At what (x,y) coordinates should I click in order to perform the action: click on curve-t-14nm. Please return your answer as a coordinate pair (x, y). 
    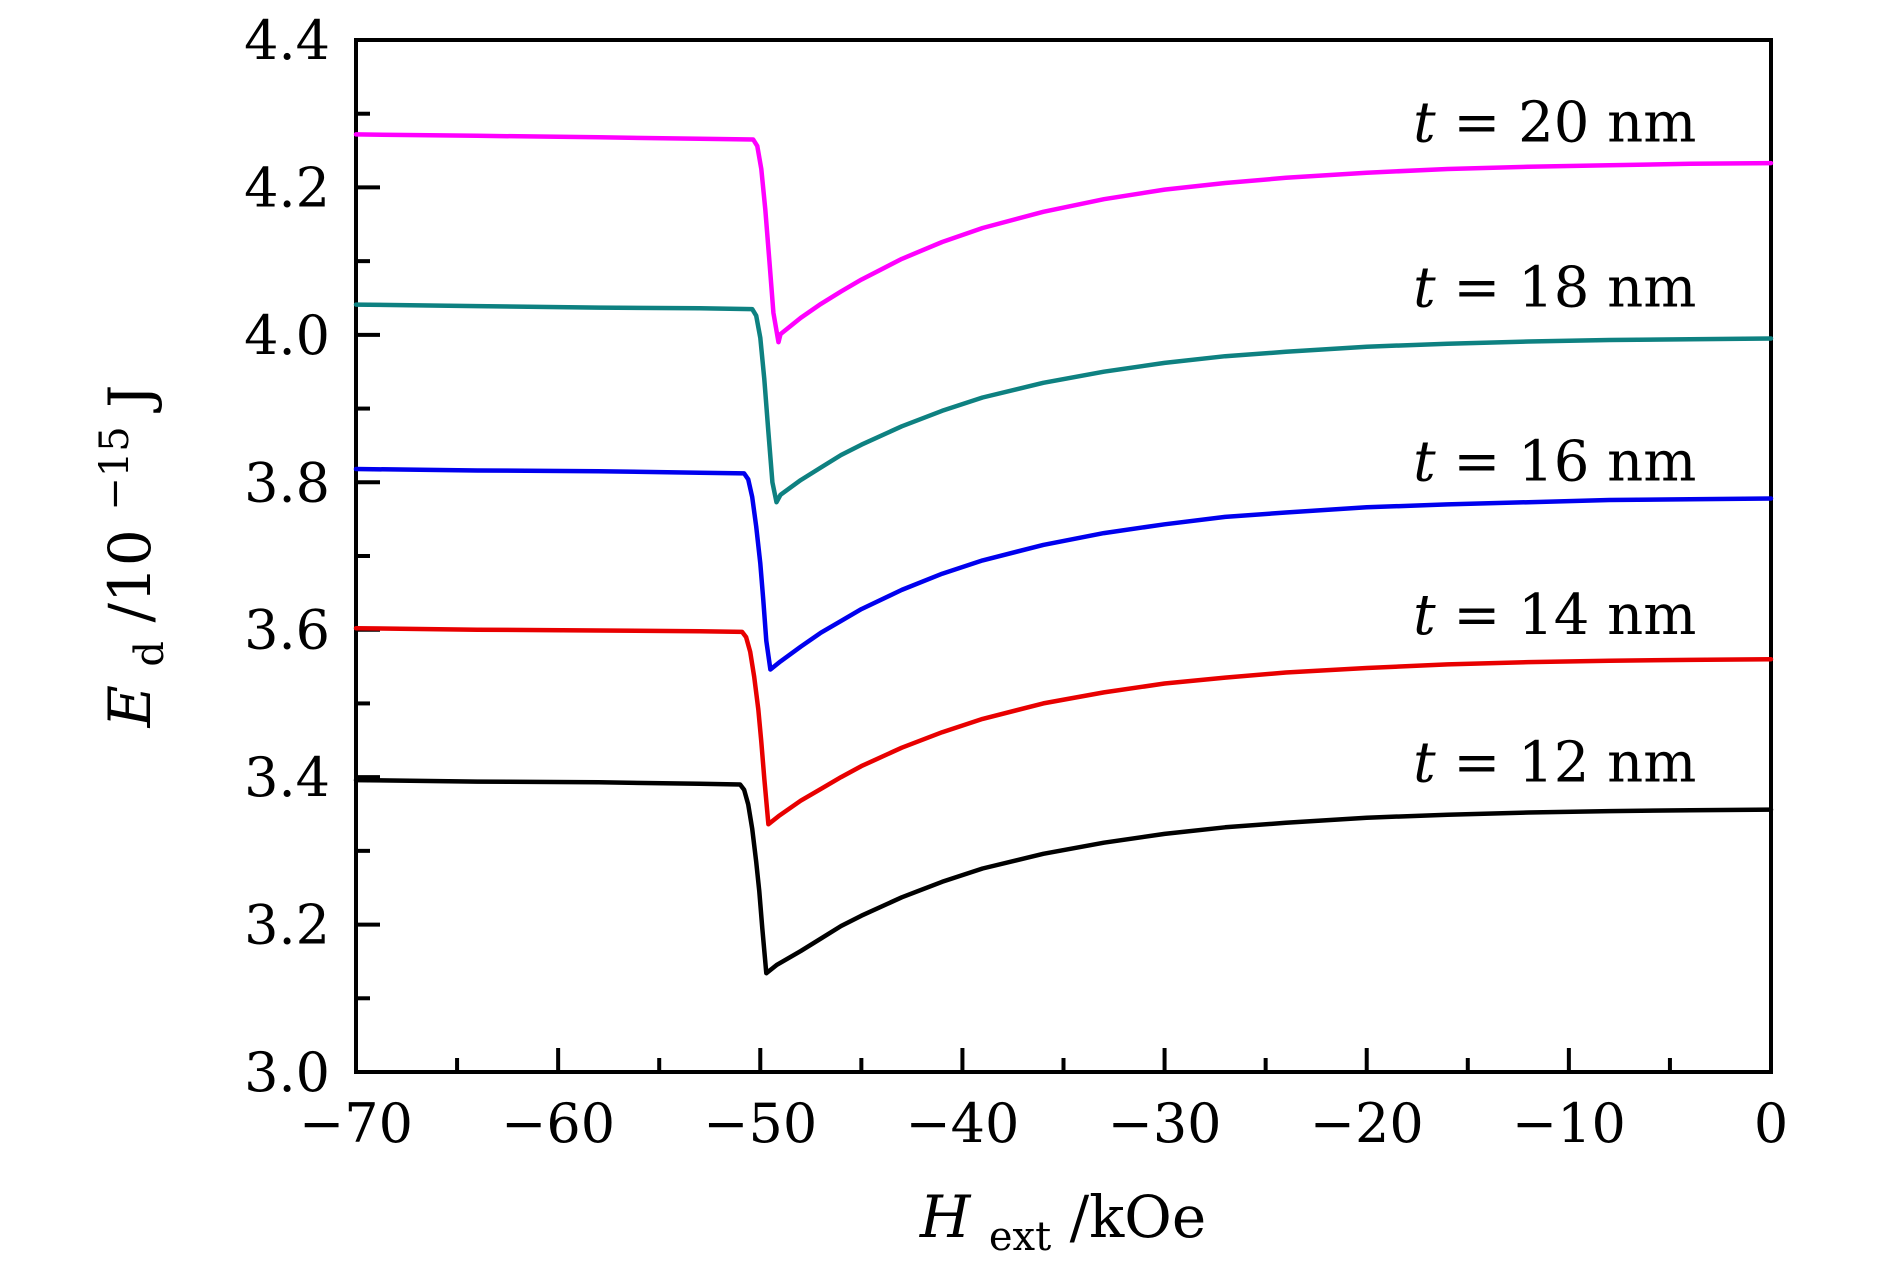
    Looking at the image, I should click on (1063, 726).